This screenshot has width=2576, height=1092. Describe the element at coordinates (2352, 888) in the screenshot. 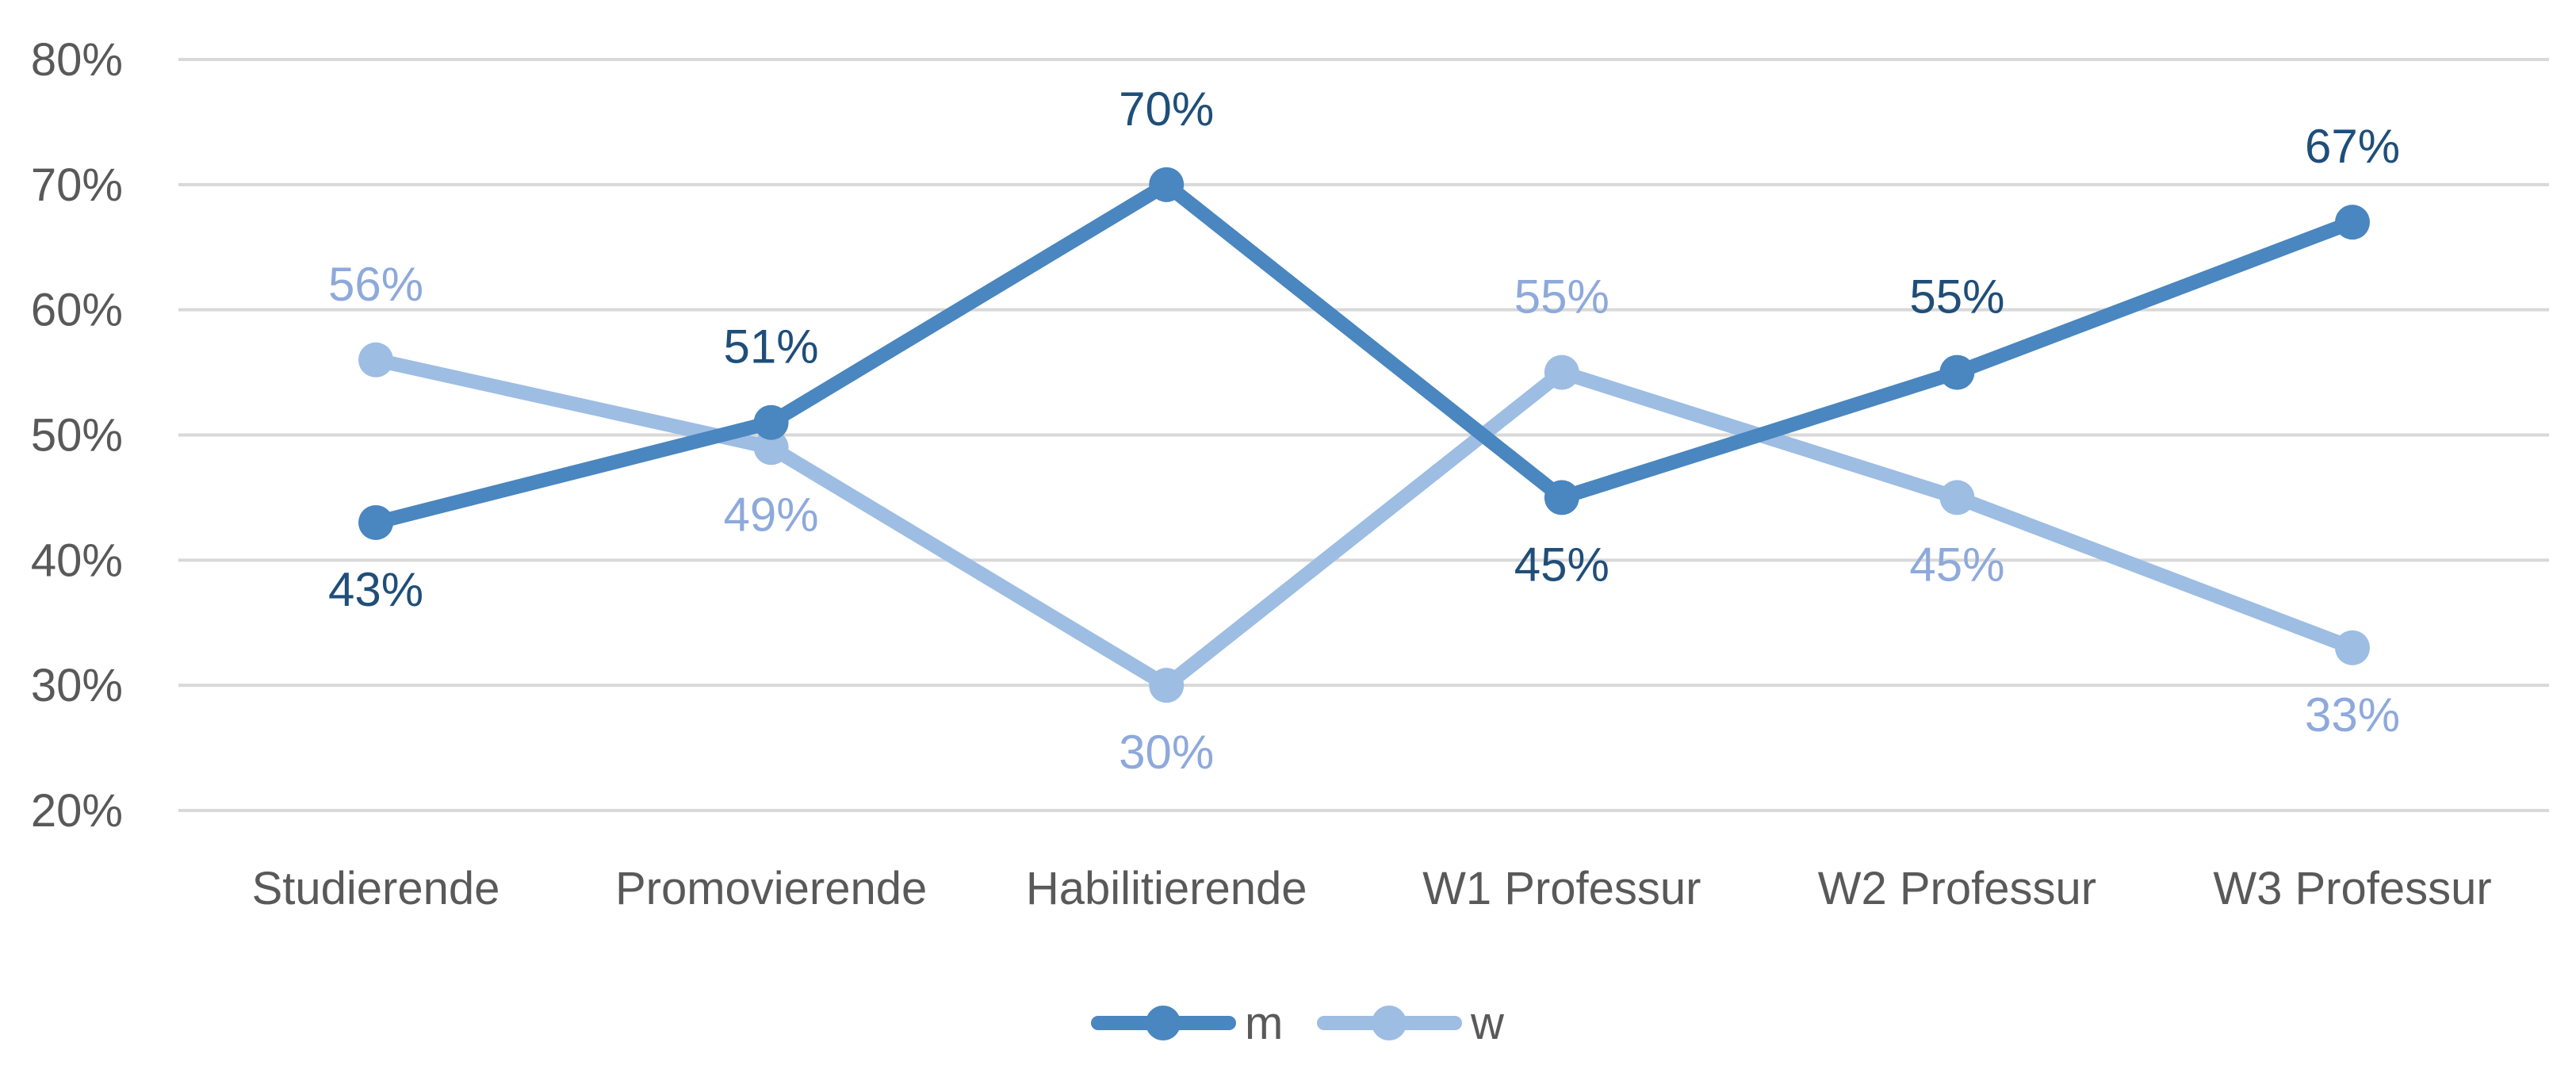

I see `x-tick-label: W3 Professur` at that location.